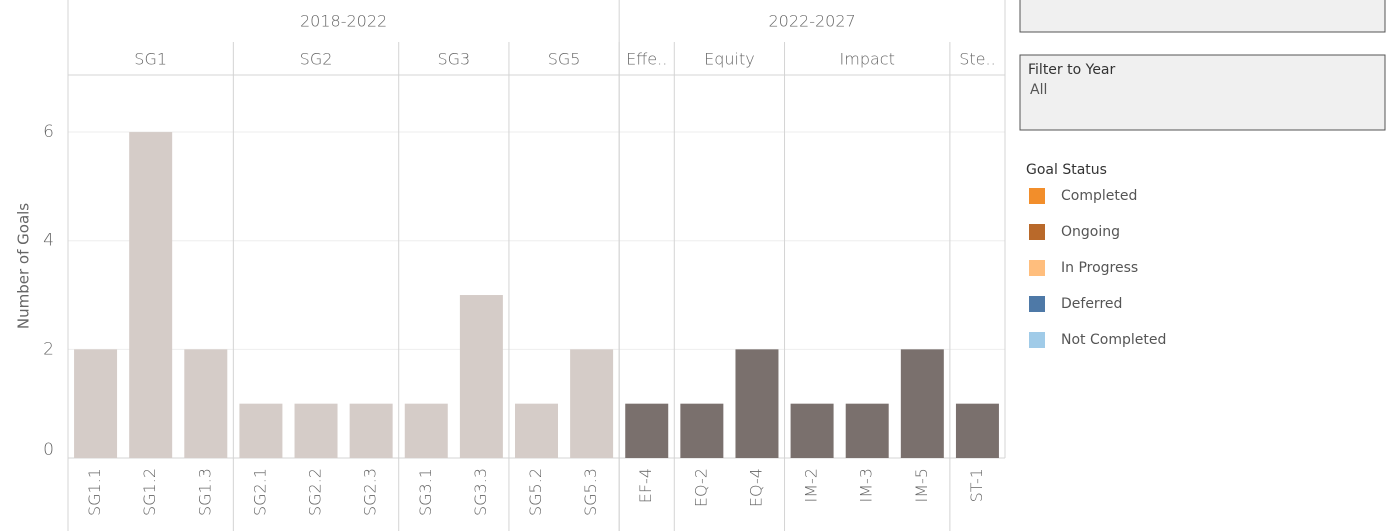  What do you see at coordinates (94, 492) in the screenshot?
I see `x-tick-label: SG1.1` at bounding box center [94, 492].